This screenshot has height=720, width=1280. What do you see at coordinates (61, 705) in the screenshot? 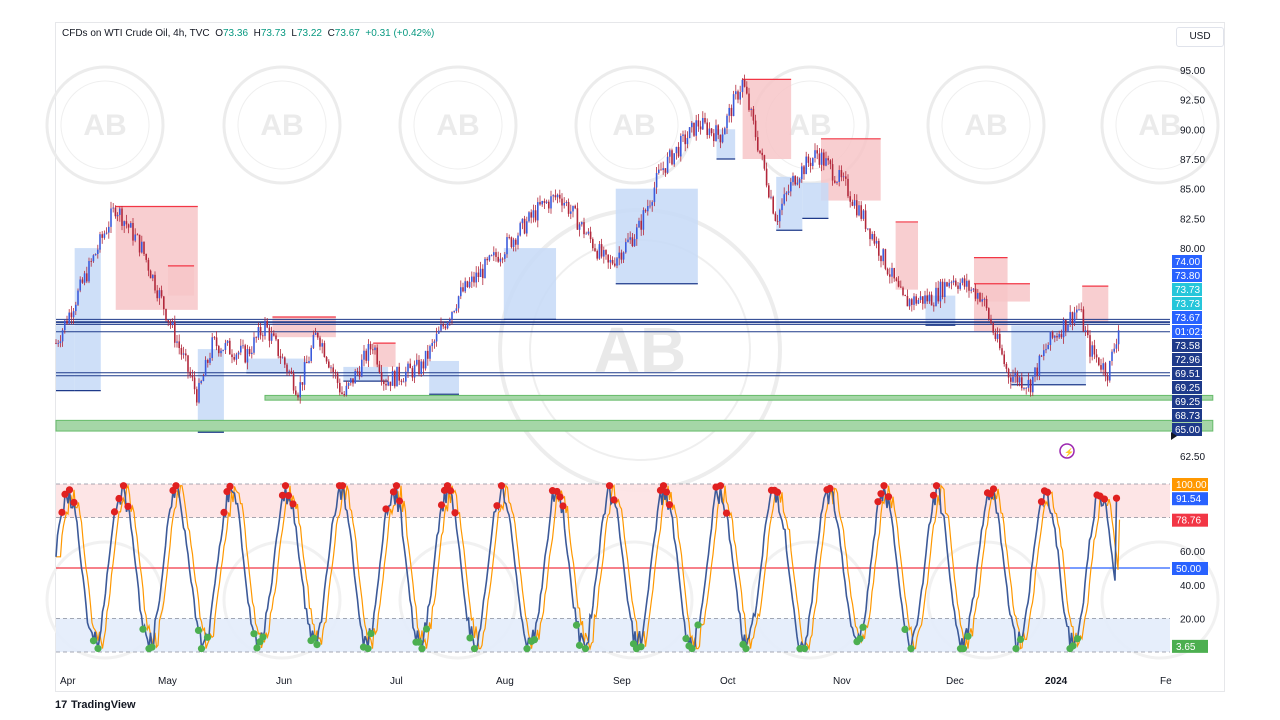
I see `tv-logo-icon: 17` at bounding box center [61, 705].